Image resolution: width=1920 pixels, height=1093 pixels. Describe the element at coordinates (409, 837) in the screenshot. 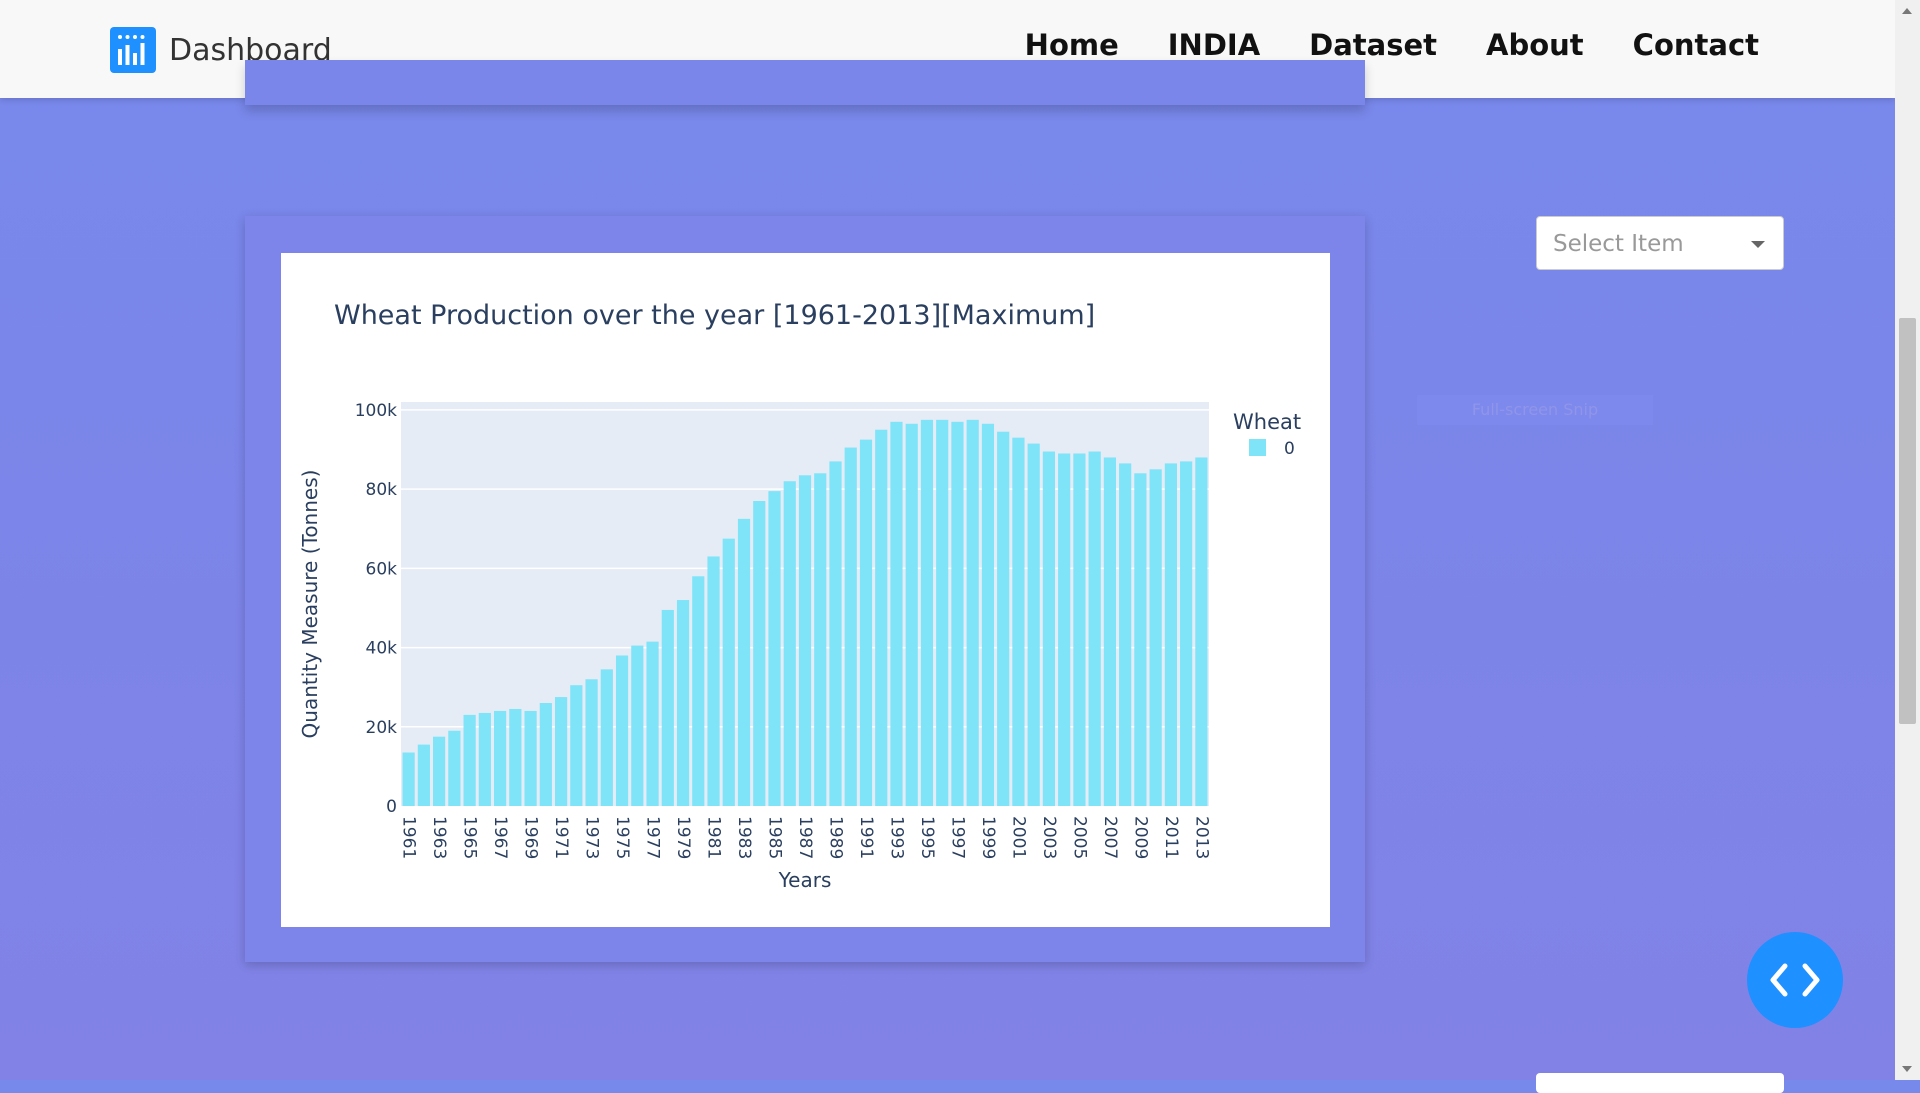

I see `x-tick-label: 1961` at that location.